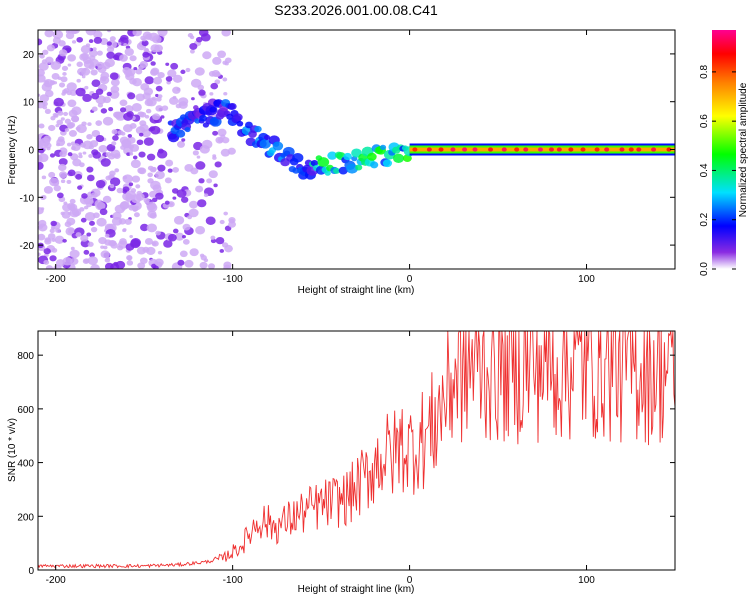 Image resolution: width=750 pixels, height=600 pixels. I want to click on snr-y-tick-label: 400, so click(25, 464).